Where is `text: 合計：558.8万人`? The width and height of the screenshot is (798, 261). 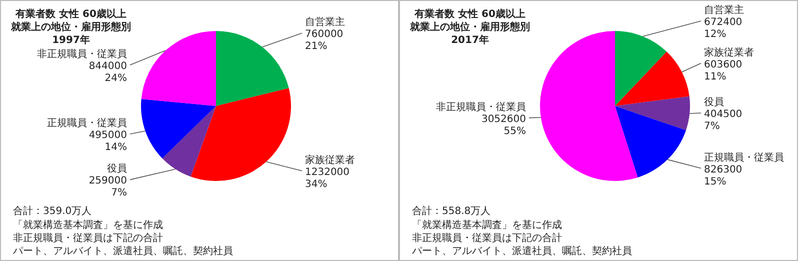
text: 合計：558.8万人 is located at coordinates (451, 211).